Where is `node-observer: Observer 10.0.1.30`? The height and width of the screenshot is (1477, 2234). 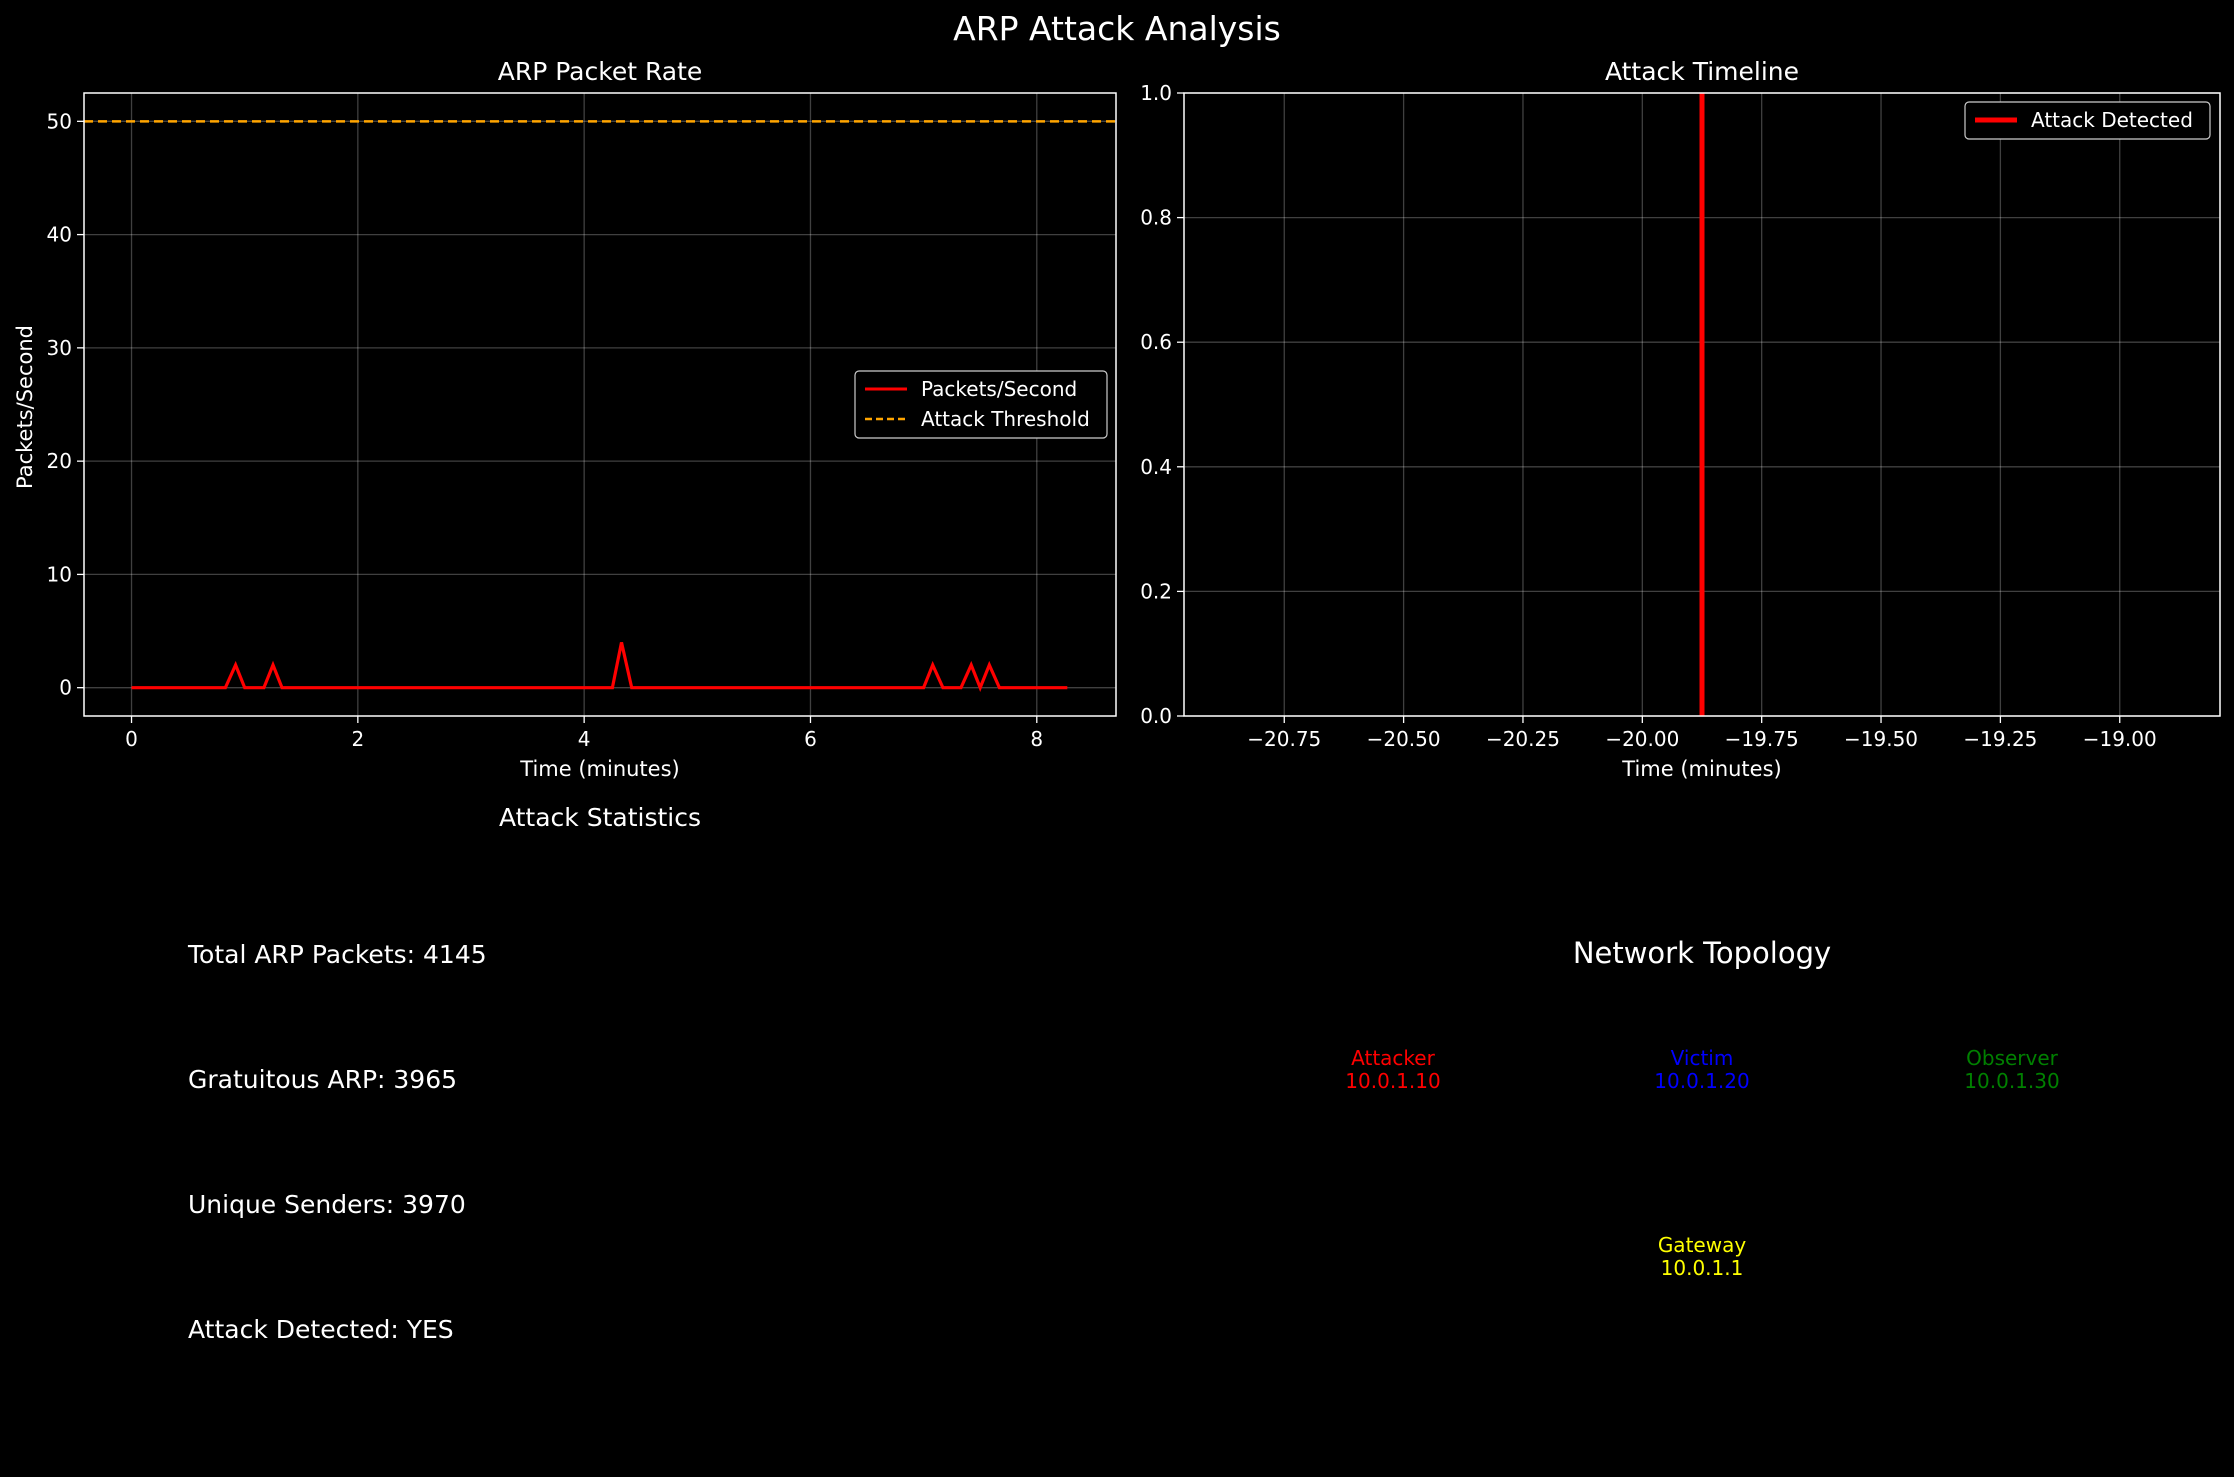
node-observer: Observer 10.0.1.30 is located at coordinates (2011, 1069).